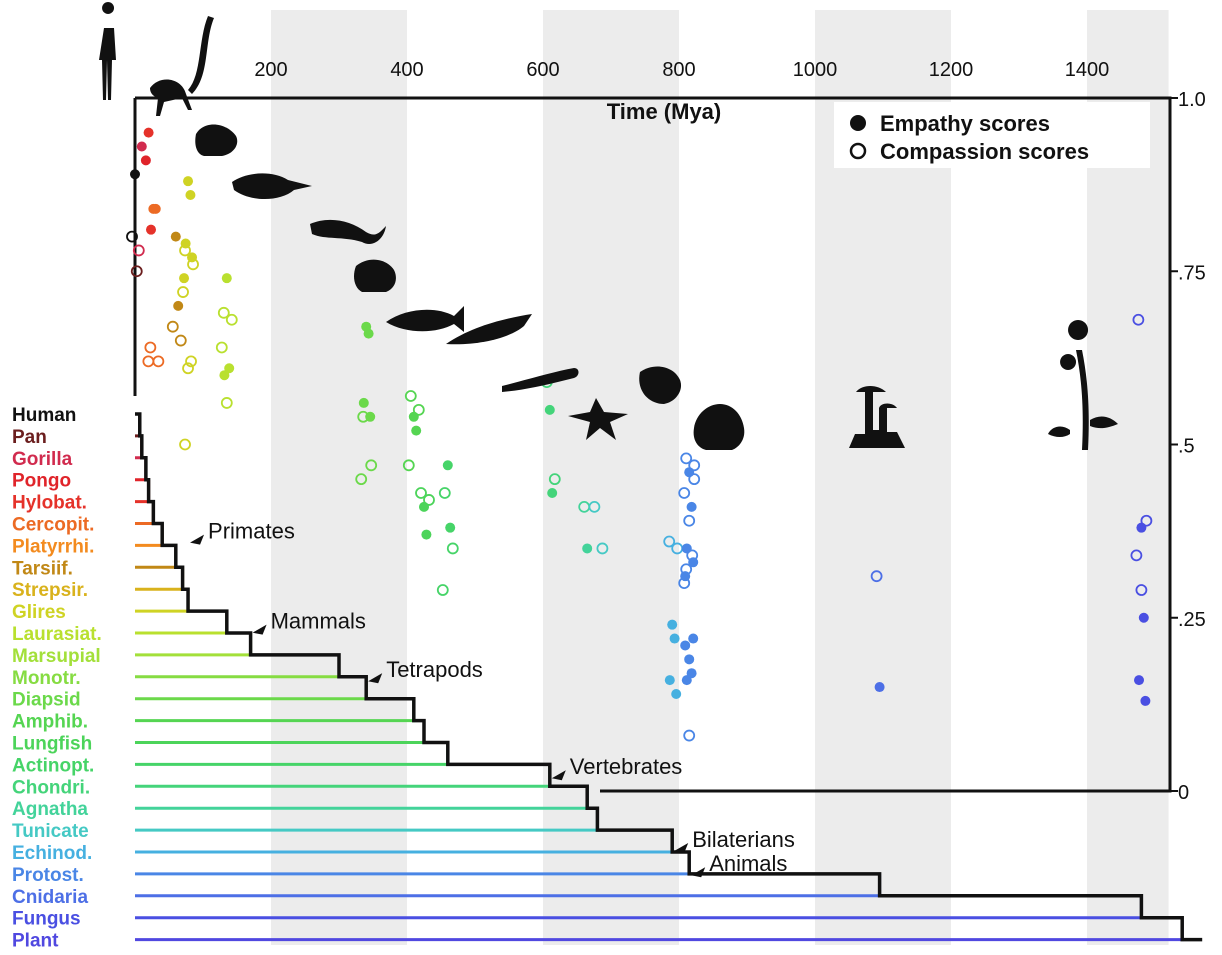  I want to click on taxon-label: Actinopt., so click(53, 765).